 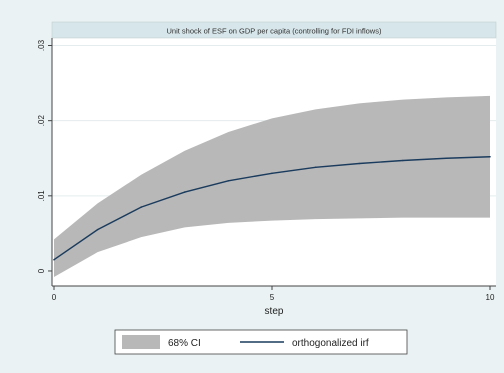 I want to click on y-tick-label-3: .03, so click(x=41, y=45).